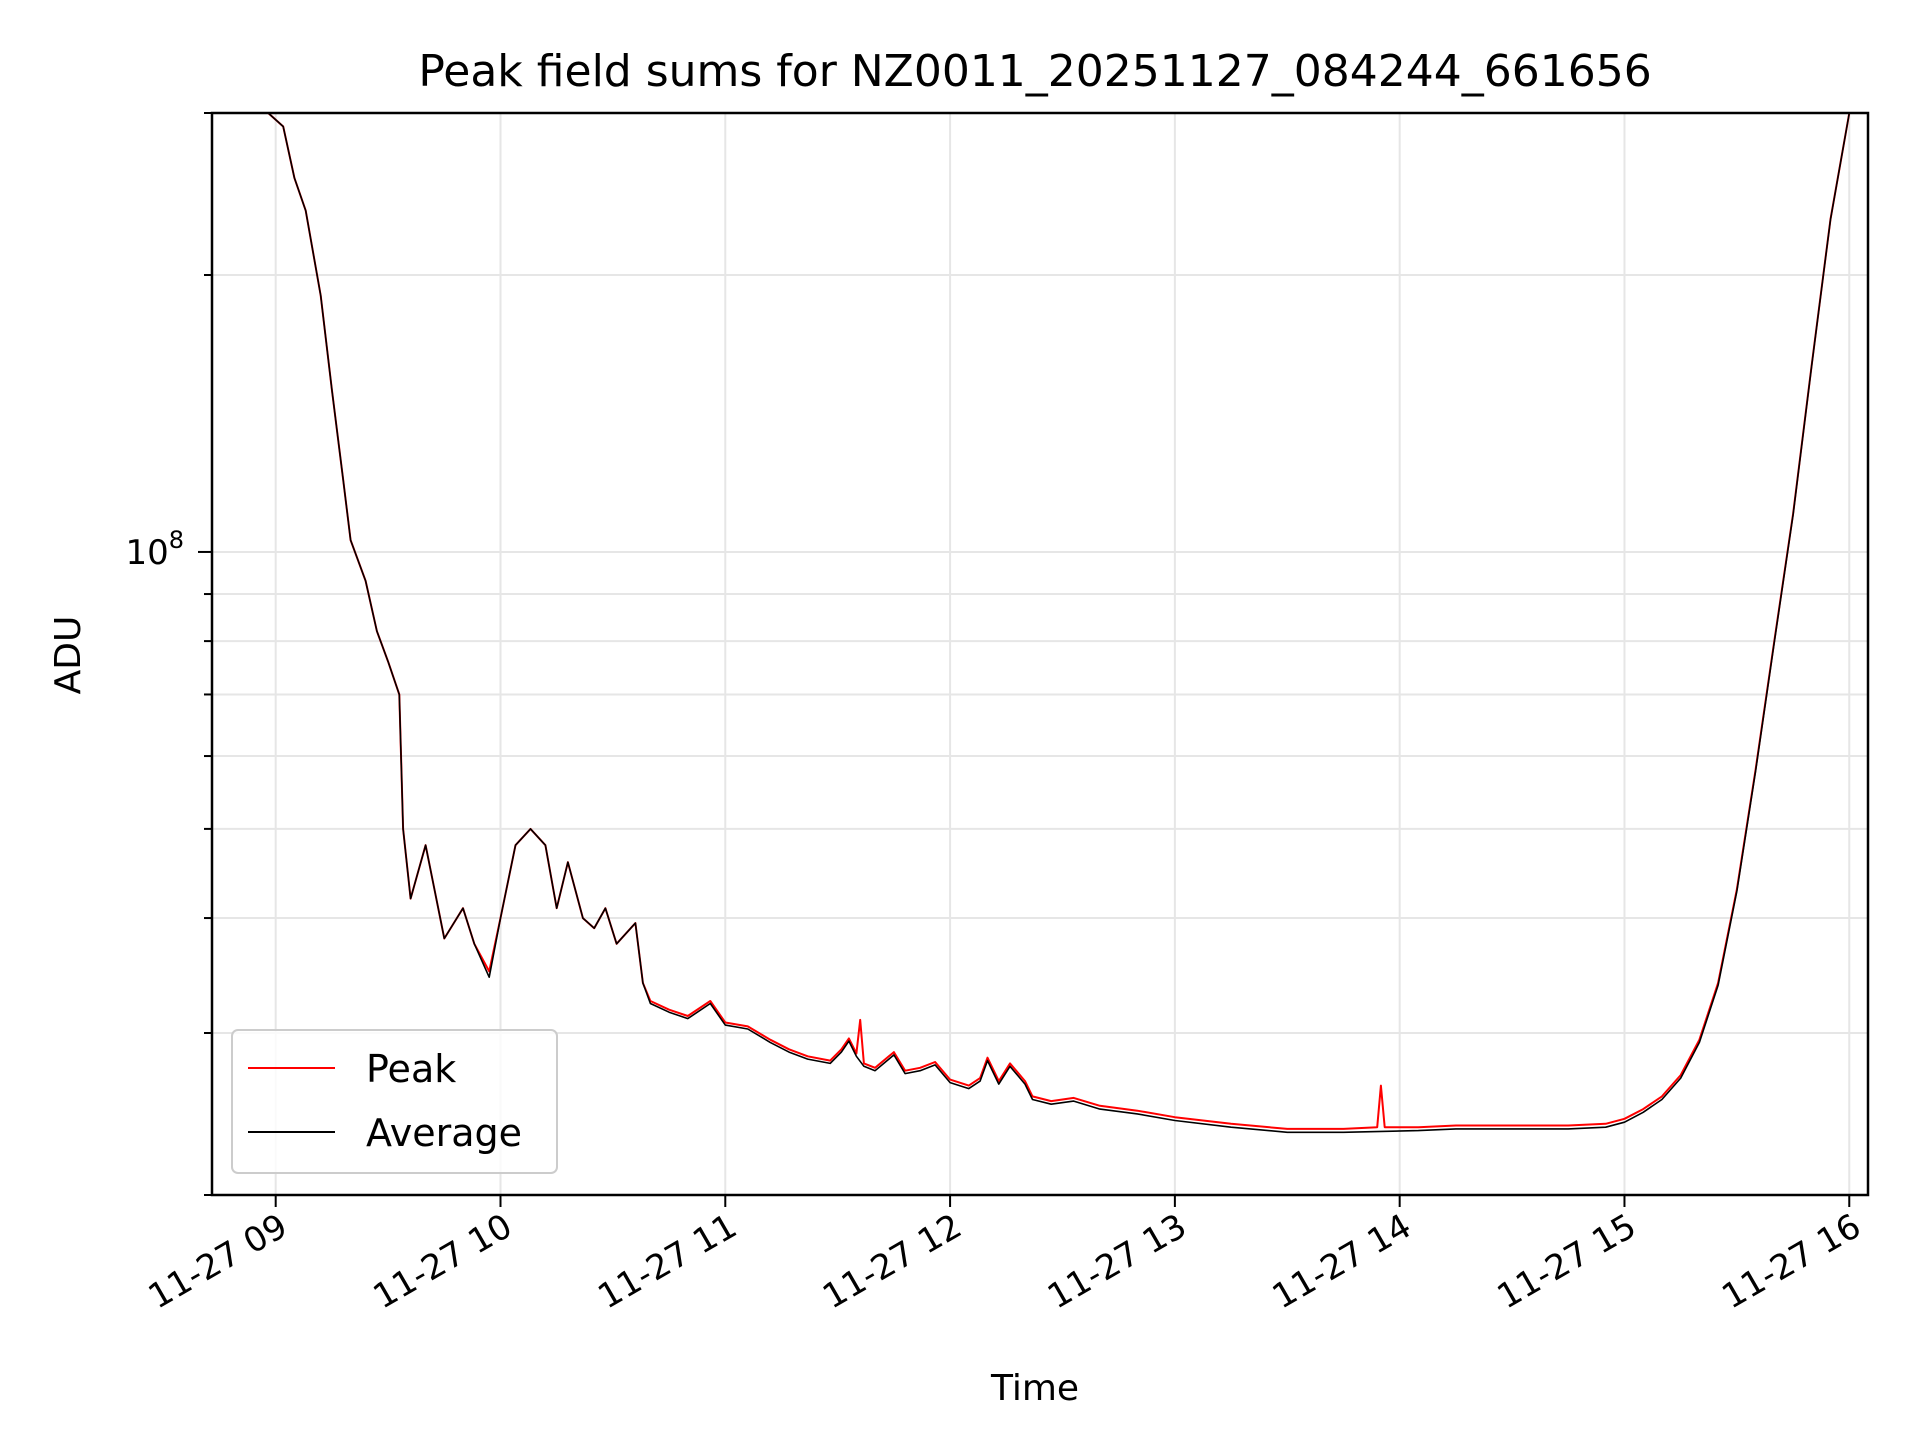 The width and height of the screenshot is (1920, 1445). I want to click on legend-box, so click(394, 1101).